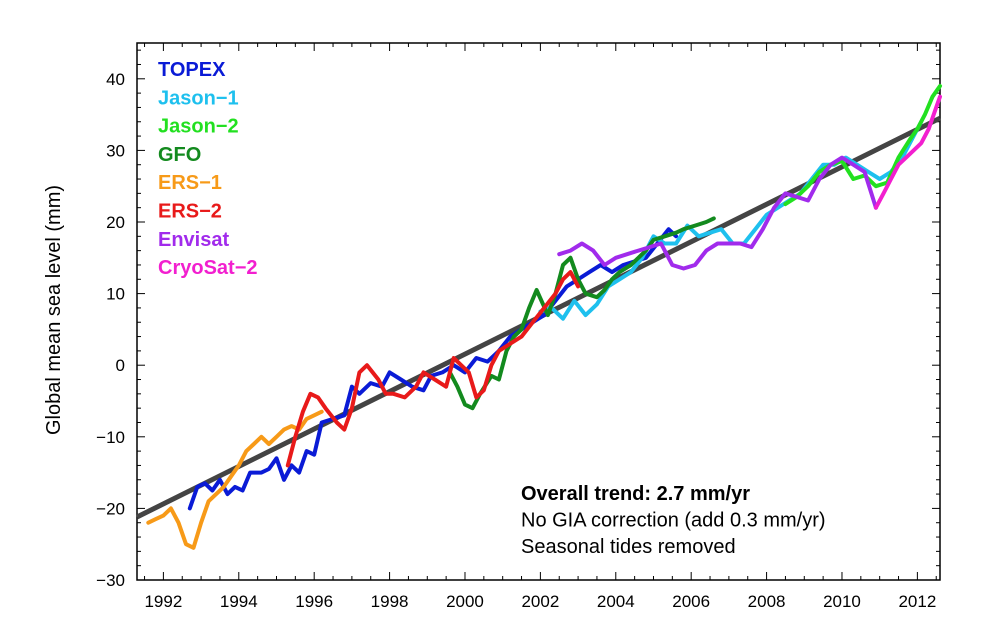  Describe the element at coordinates (192, 70) in the screenshot. I see `legend-item: TOPEX` at that location.